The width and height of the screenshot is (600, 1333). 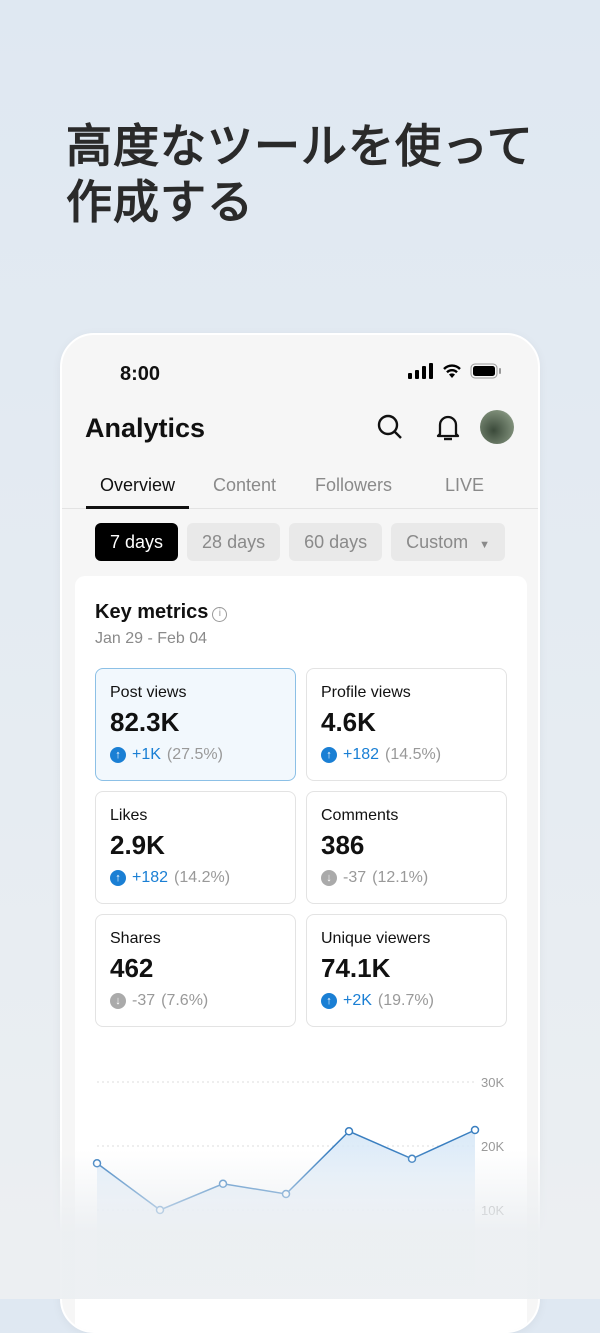 I want to click on range-custom-label: Custom, so click(x=437, y=542).